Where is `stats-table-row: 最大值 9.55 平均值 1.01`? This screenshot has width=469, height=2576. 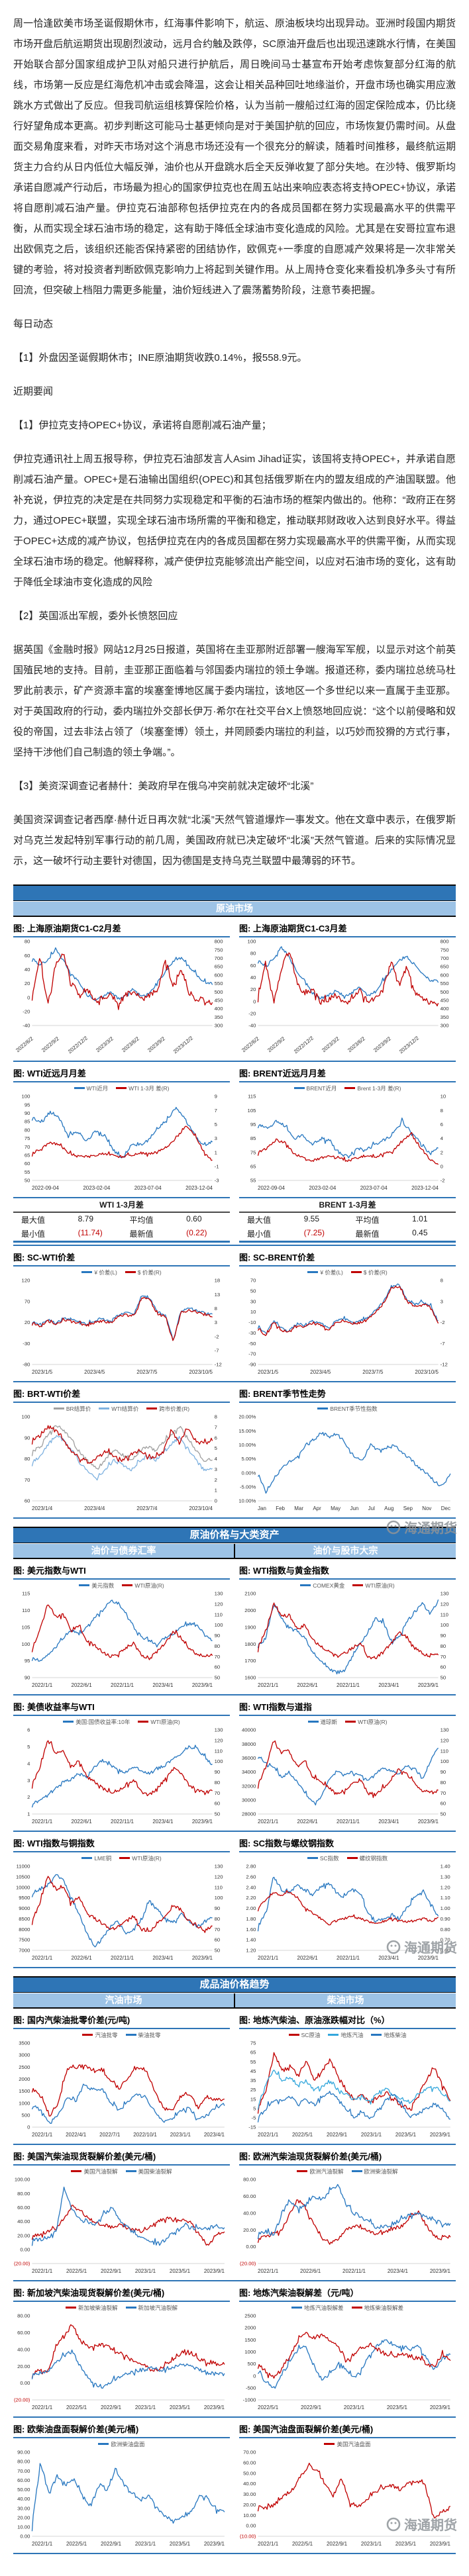
stats-table-row: 最大值 9.55 平均值 1.01 is located at coordinates (347, 1220).